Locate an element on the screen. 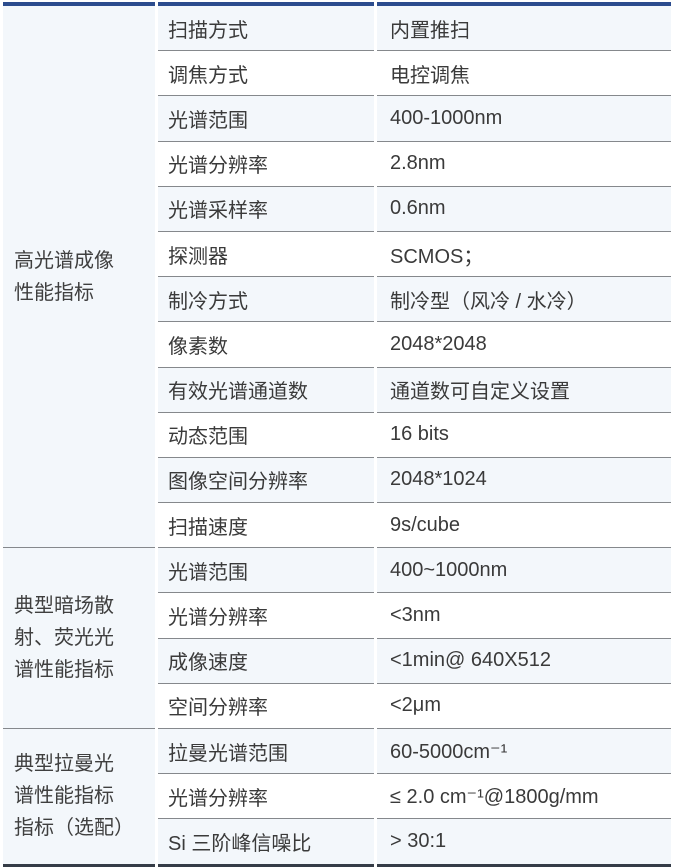  spec-row: 光谱分辨率 ≤ 2.0 cm⁻¹@1800g/mm is located at coordinates (337, 797).